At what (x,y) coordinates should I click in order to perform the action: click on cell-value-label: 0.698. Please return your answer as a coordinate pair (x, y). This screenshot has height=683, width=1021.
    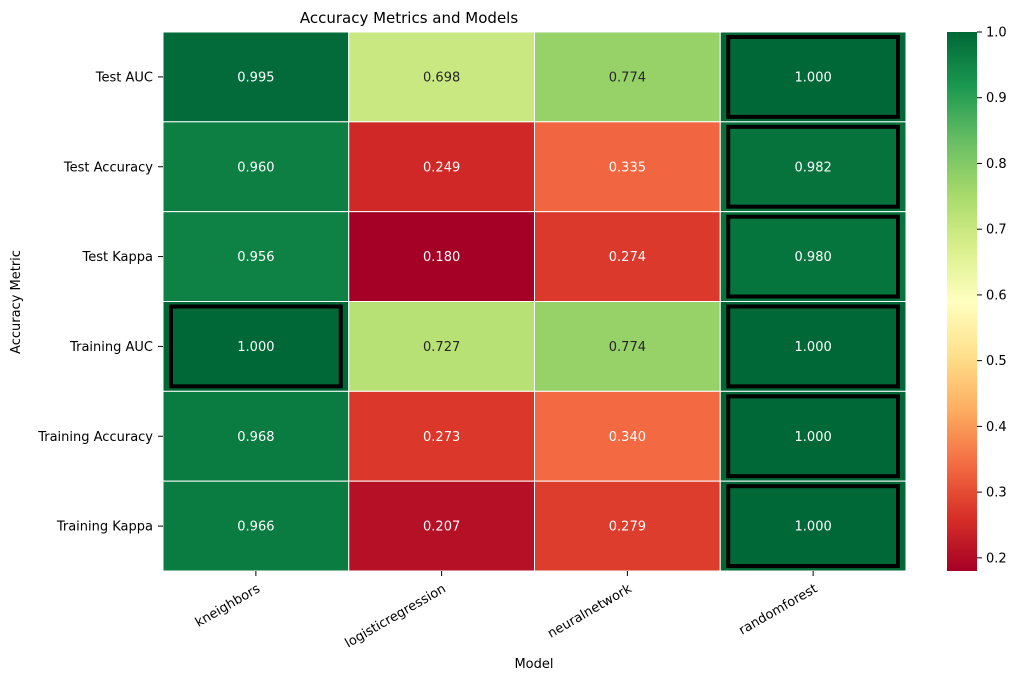
    Looking at the image, I should click on (441, 77).